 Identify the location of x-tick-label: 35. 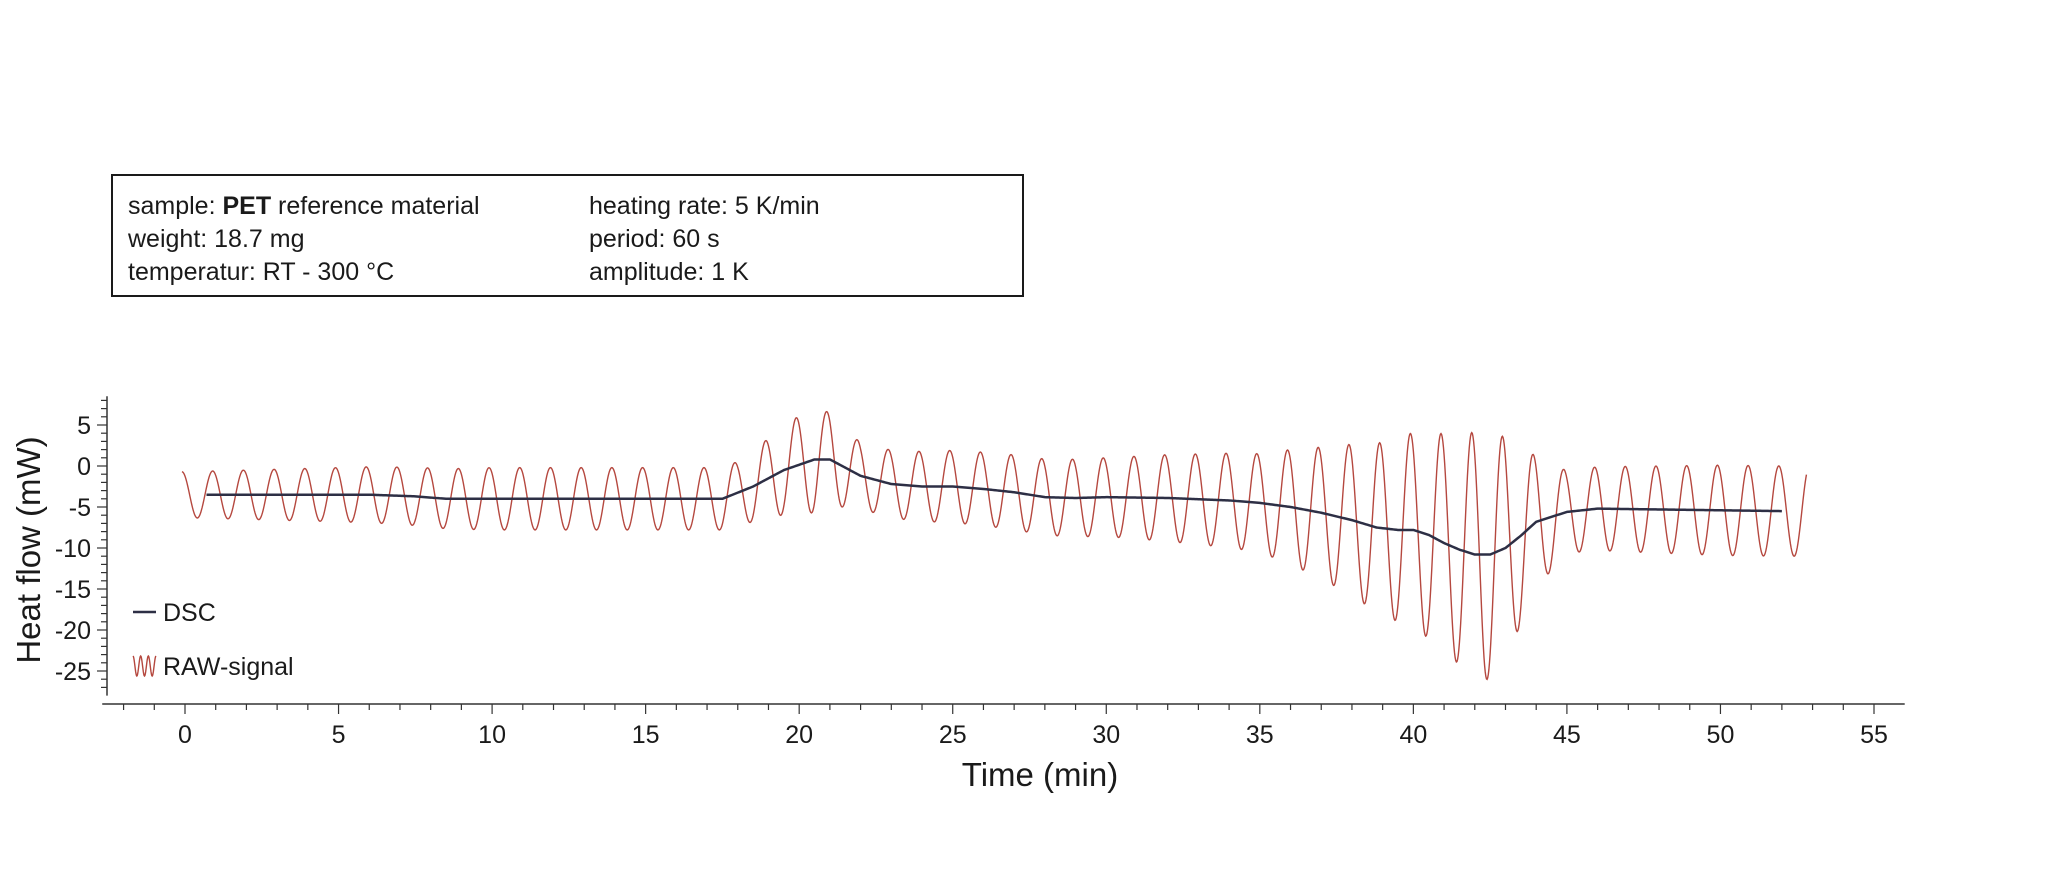
(1260, 735).